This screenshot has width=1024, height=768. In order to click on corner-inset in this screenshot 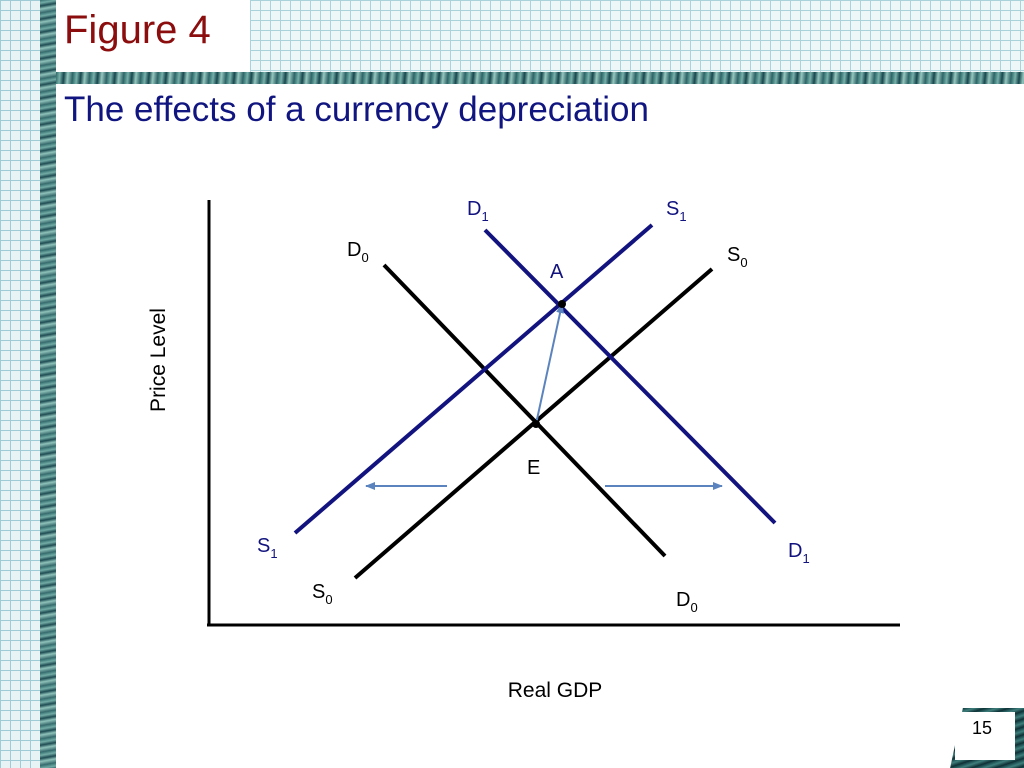, I will do `click(985, 736)`.